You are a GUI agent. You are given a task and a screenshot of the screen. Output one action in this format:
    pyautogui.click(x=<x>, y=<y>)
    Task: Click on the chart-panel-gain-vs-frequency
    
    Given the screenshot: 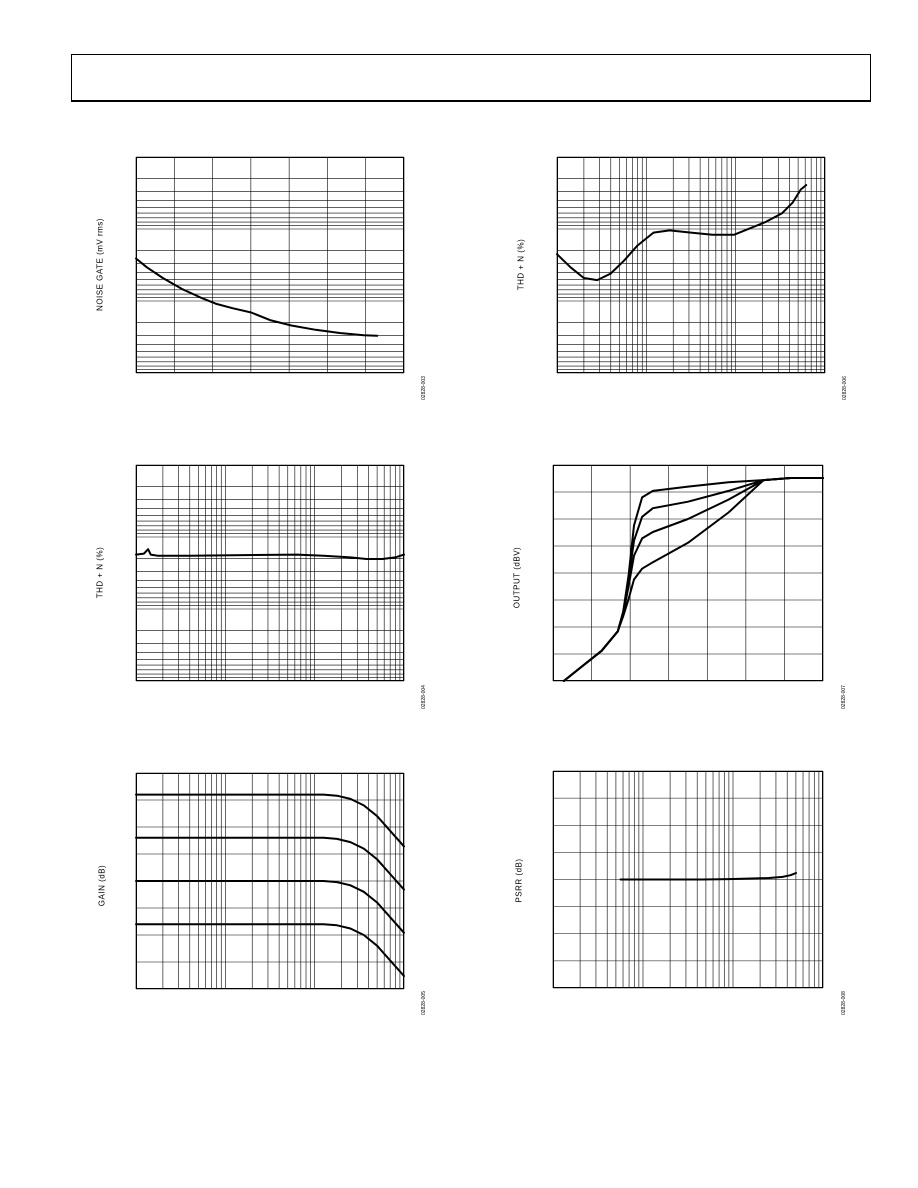 What is the action you would take?
    pyautogui.click(x=270, y=881)
    